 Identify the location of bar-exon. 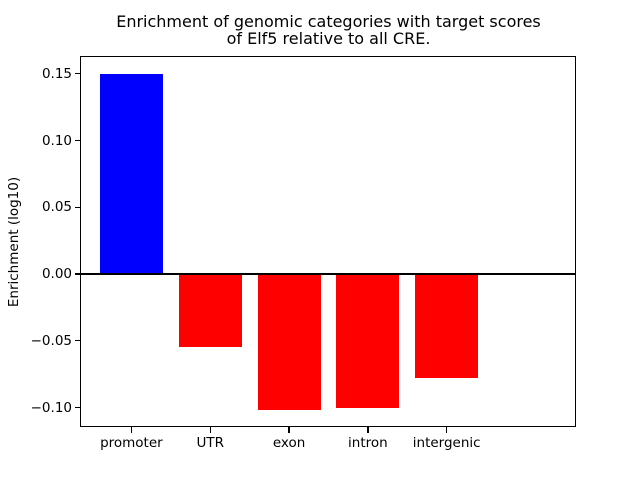
(289, 342).